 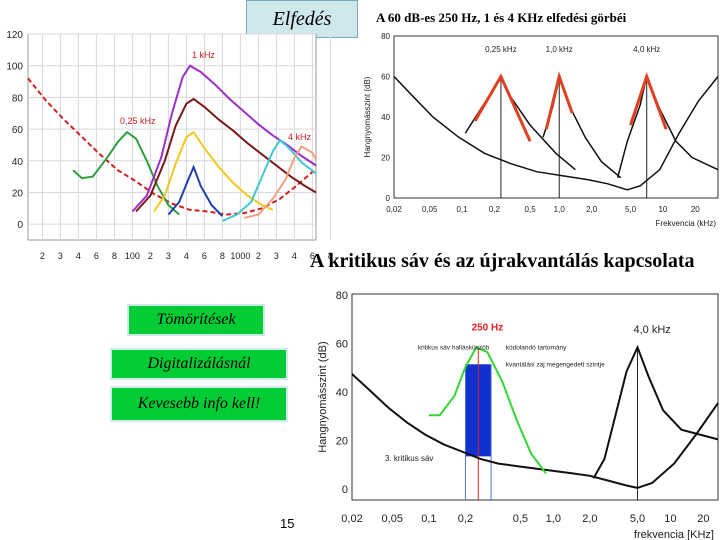 What do you see at coordinates (302, 19) in the screenshot?
I see `page-title: Elfedés` at bounding box center [302, 19].